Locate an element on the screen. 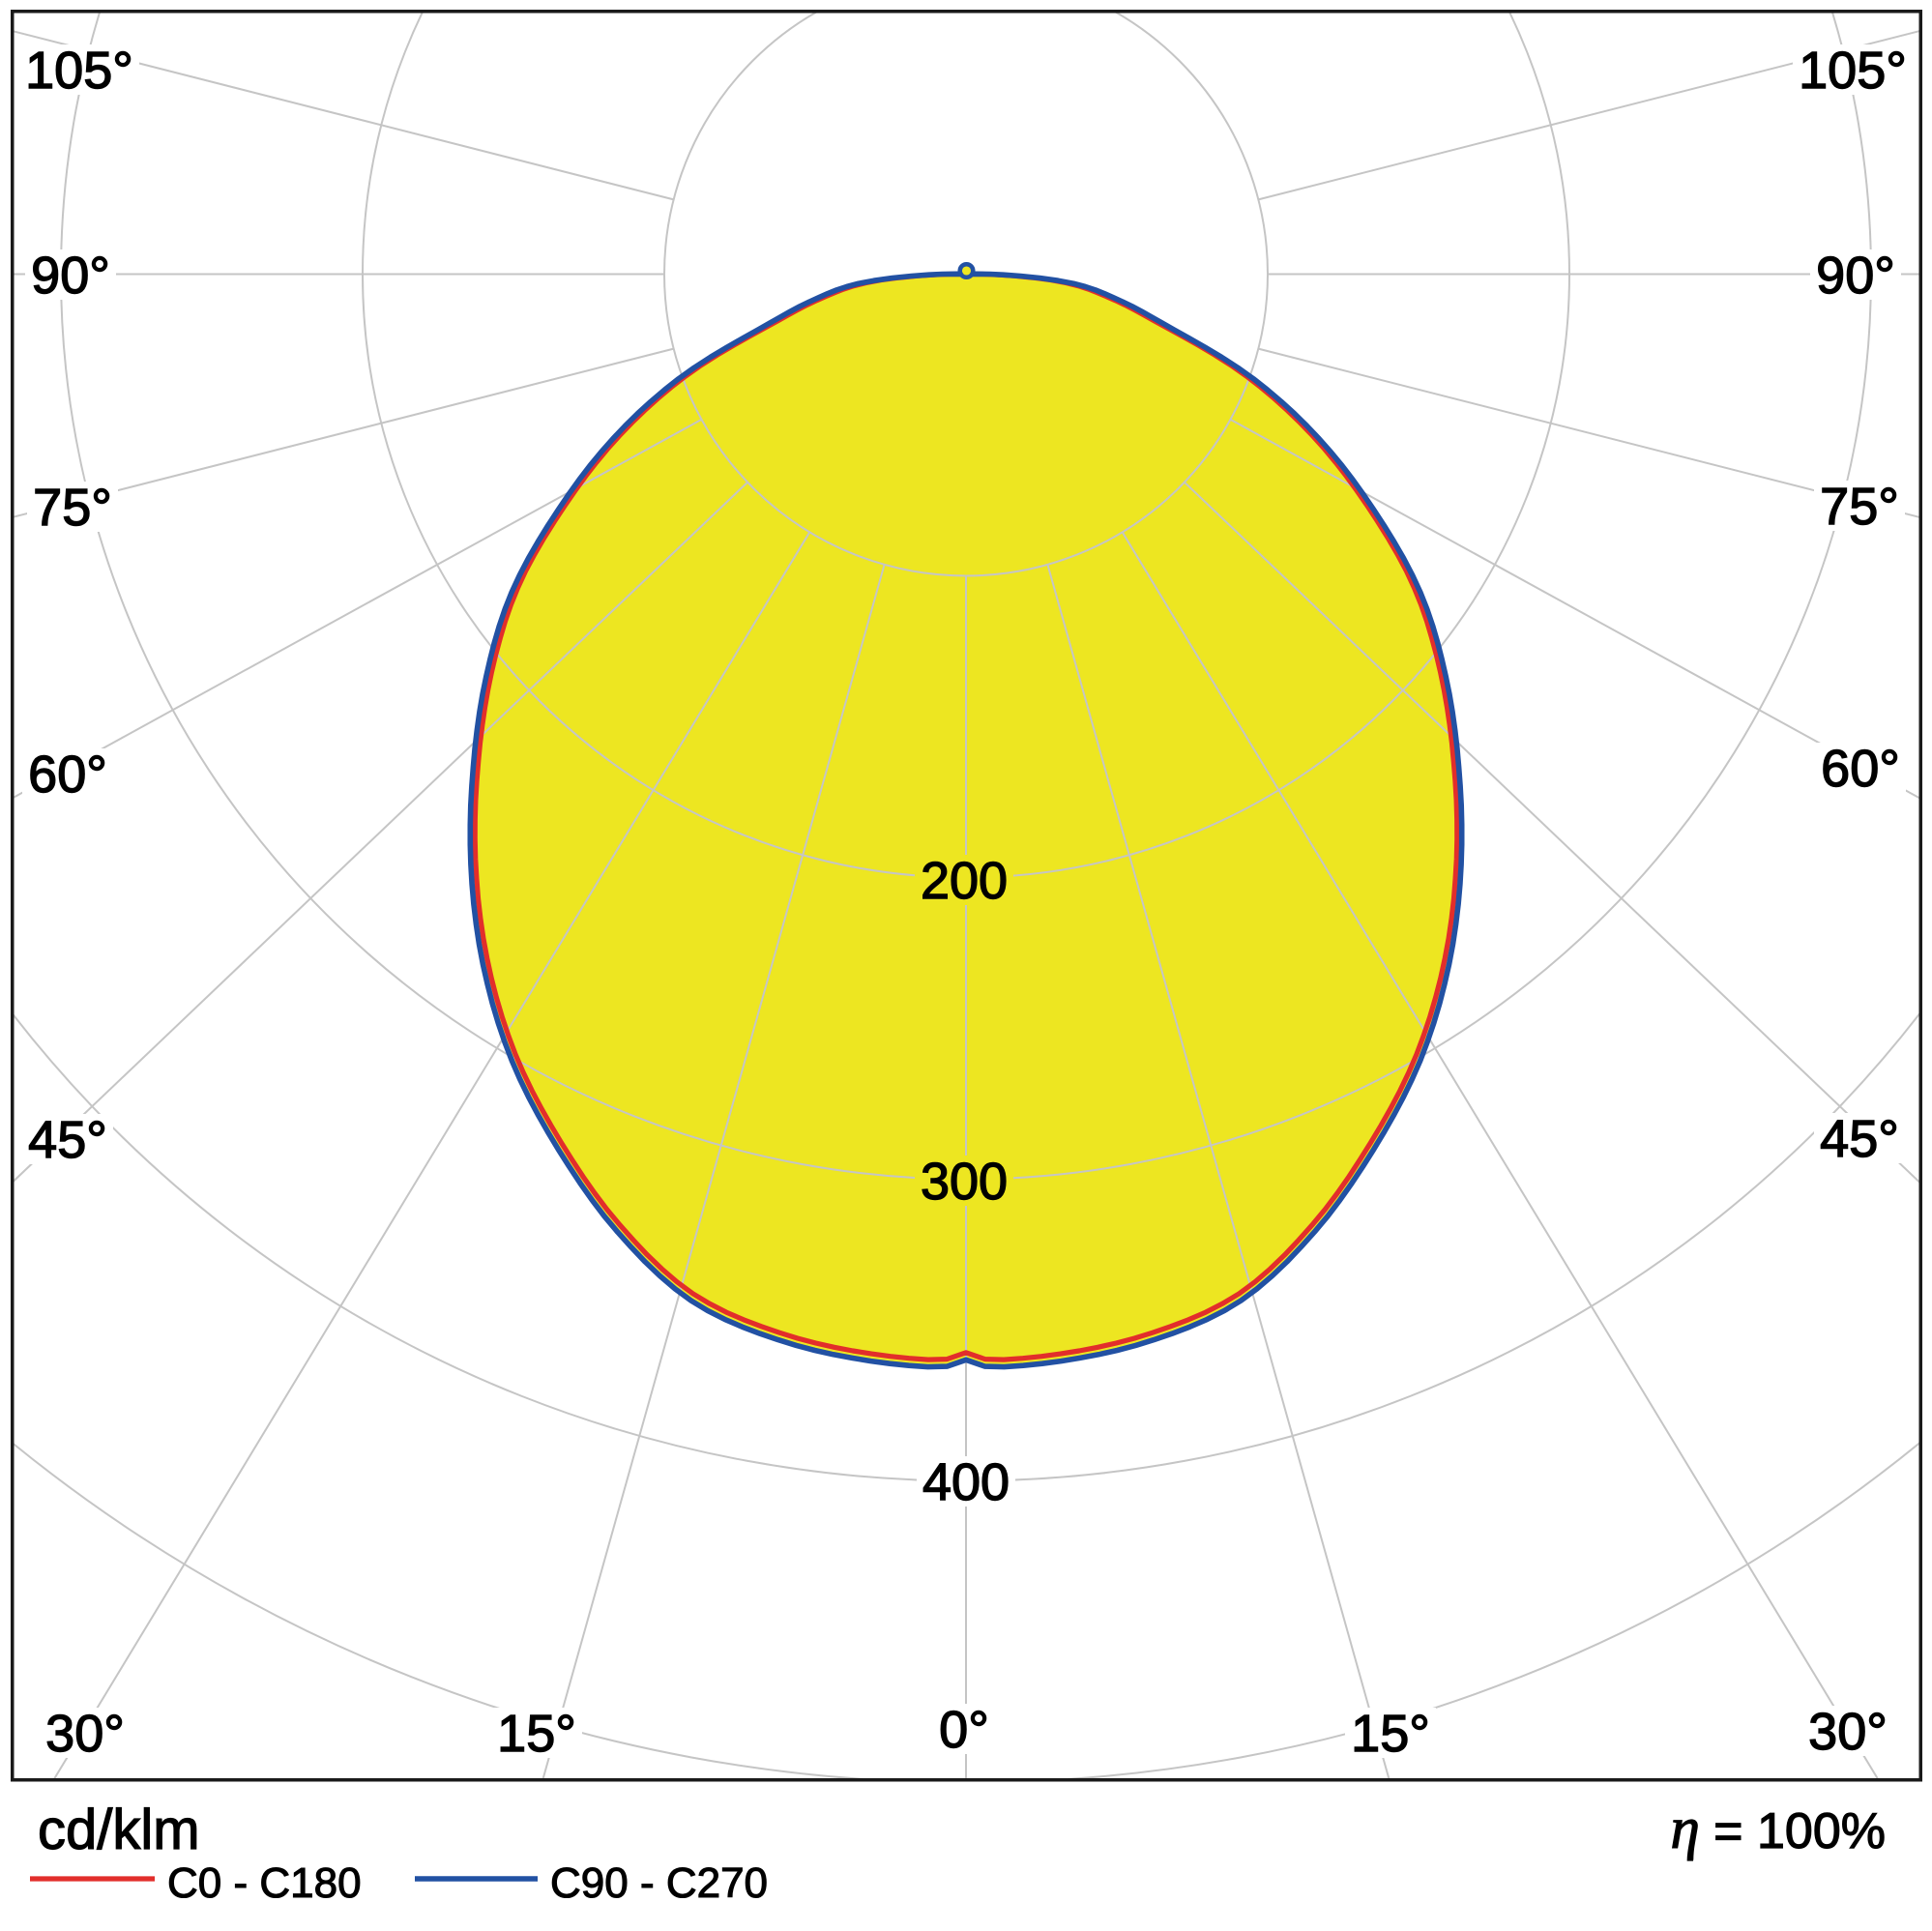  svg-text: 300 is located at coordinates (964, 1182).